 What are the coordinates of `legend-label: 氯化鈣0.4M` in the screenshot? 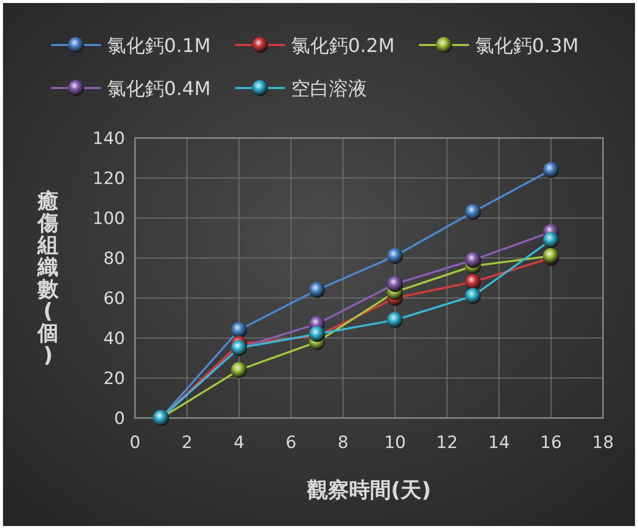 It's located at (159, 89).